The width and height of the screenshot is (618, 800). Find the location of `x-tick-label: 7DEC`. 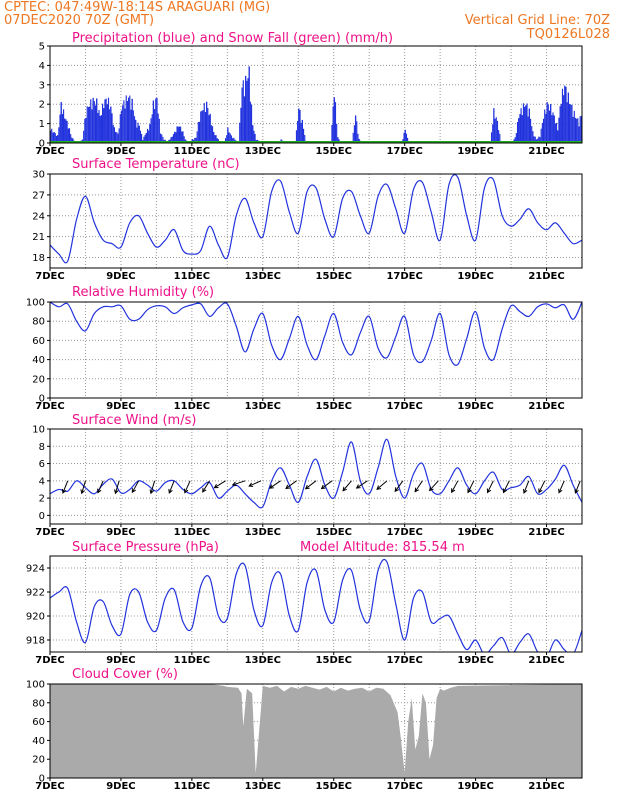

x-tick-label: 7DEC is located at coordinates (49, 786).